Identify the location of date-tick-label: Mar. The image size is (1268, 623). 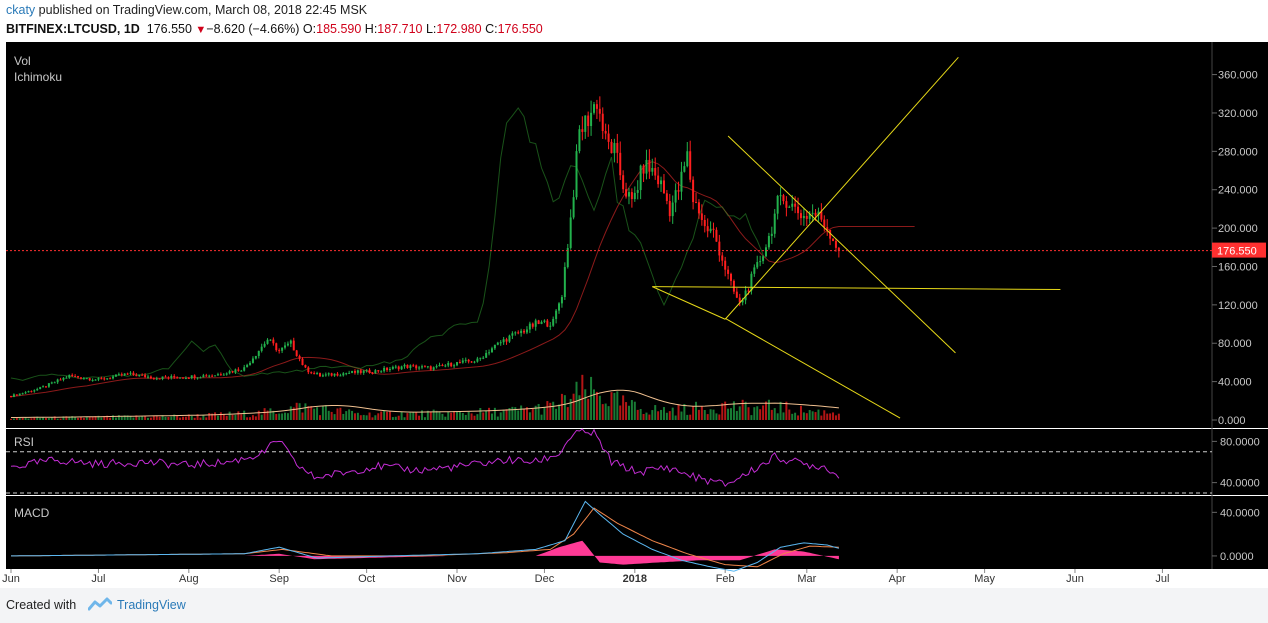
(806, 579).